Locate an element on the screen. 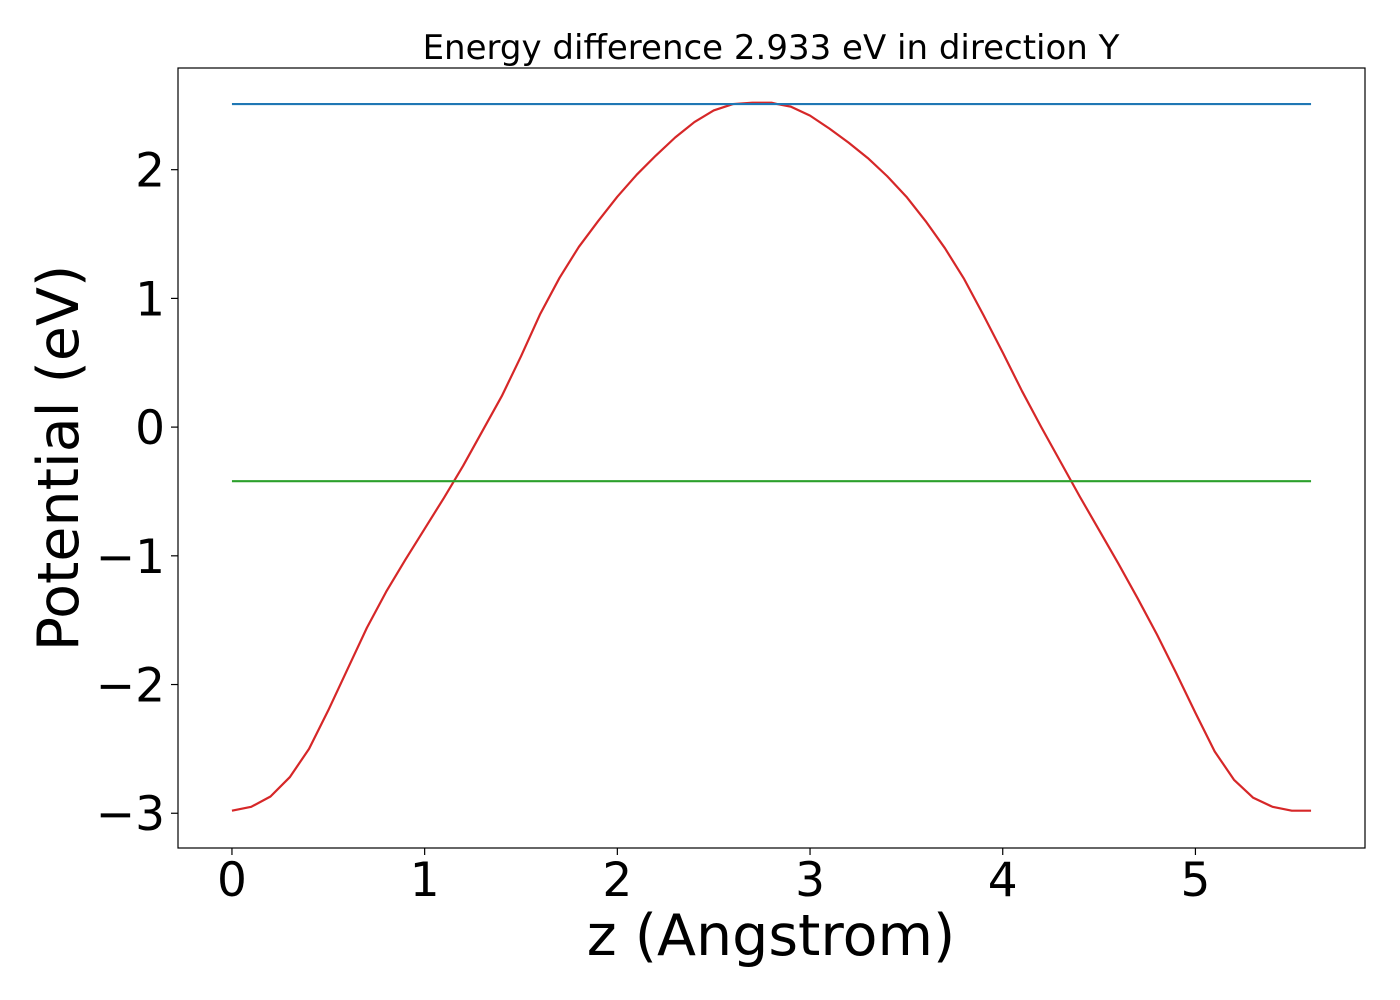 The width and height of the screenshot is (1400, 1000). y-tick-label: 2 is located at coordinates (150, 171).